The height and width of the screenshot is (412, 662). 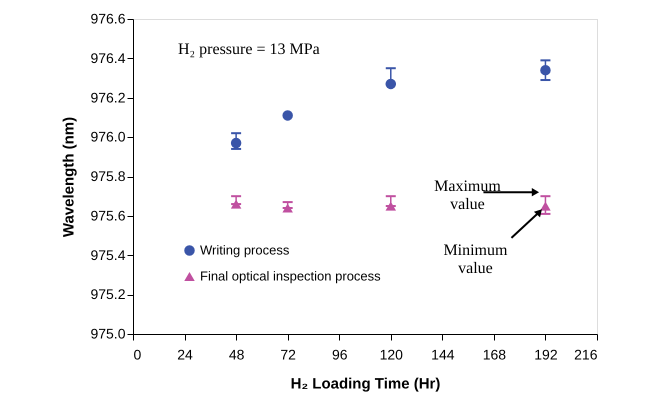 What do you see at coordinates (288, 354) in the screenshot?
I see `x-tick-label: 72` at bounding box center [288, 354].